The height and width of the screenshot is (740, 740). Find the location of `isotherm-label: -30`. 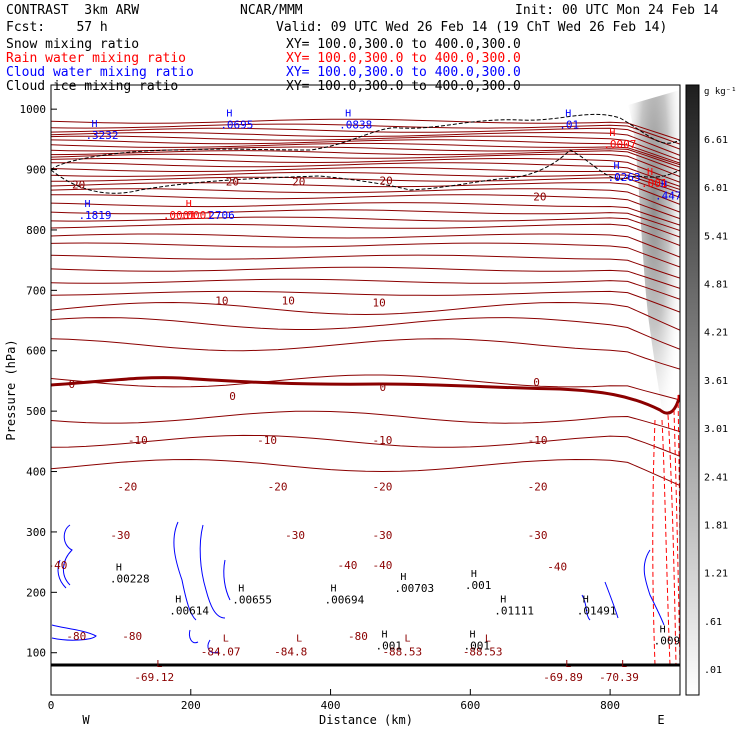

isotherm-label: -30 is located at coordinates (120, 535).